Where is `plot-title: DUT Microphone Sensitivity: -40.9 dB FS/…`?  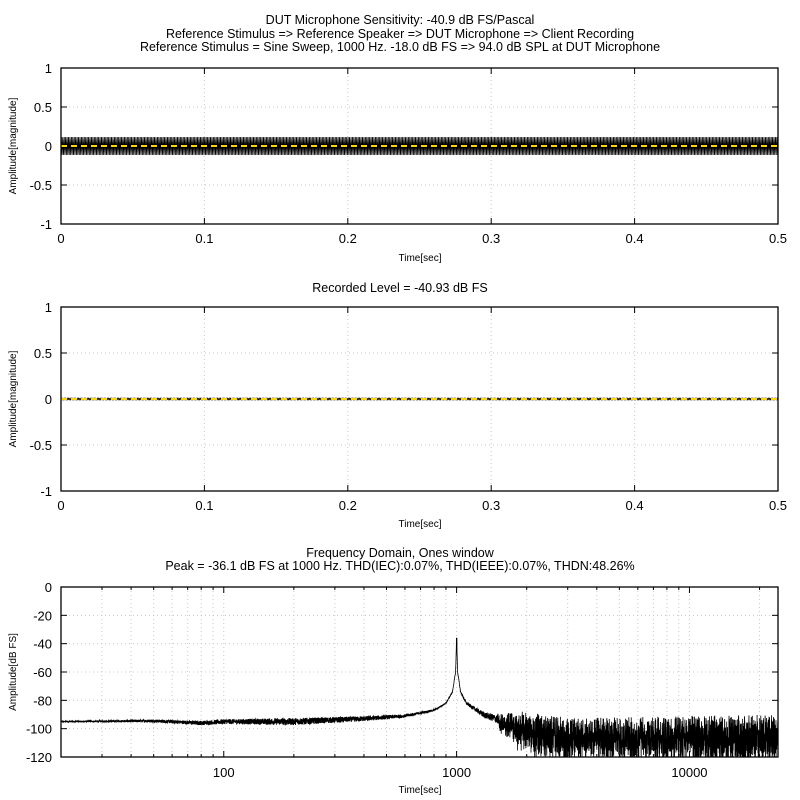 plot-title: DUT Microphone Sensitivity: -40.9 dB FS/… is located at coordinates (400, 20).